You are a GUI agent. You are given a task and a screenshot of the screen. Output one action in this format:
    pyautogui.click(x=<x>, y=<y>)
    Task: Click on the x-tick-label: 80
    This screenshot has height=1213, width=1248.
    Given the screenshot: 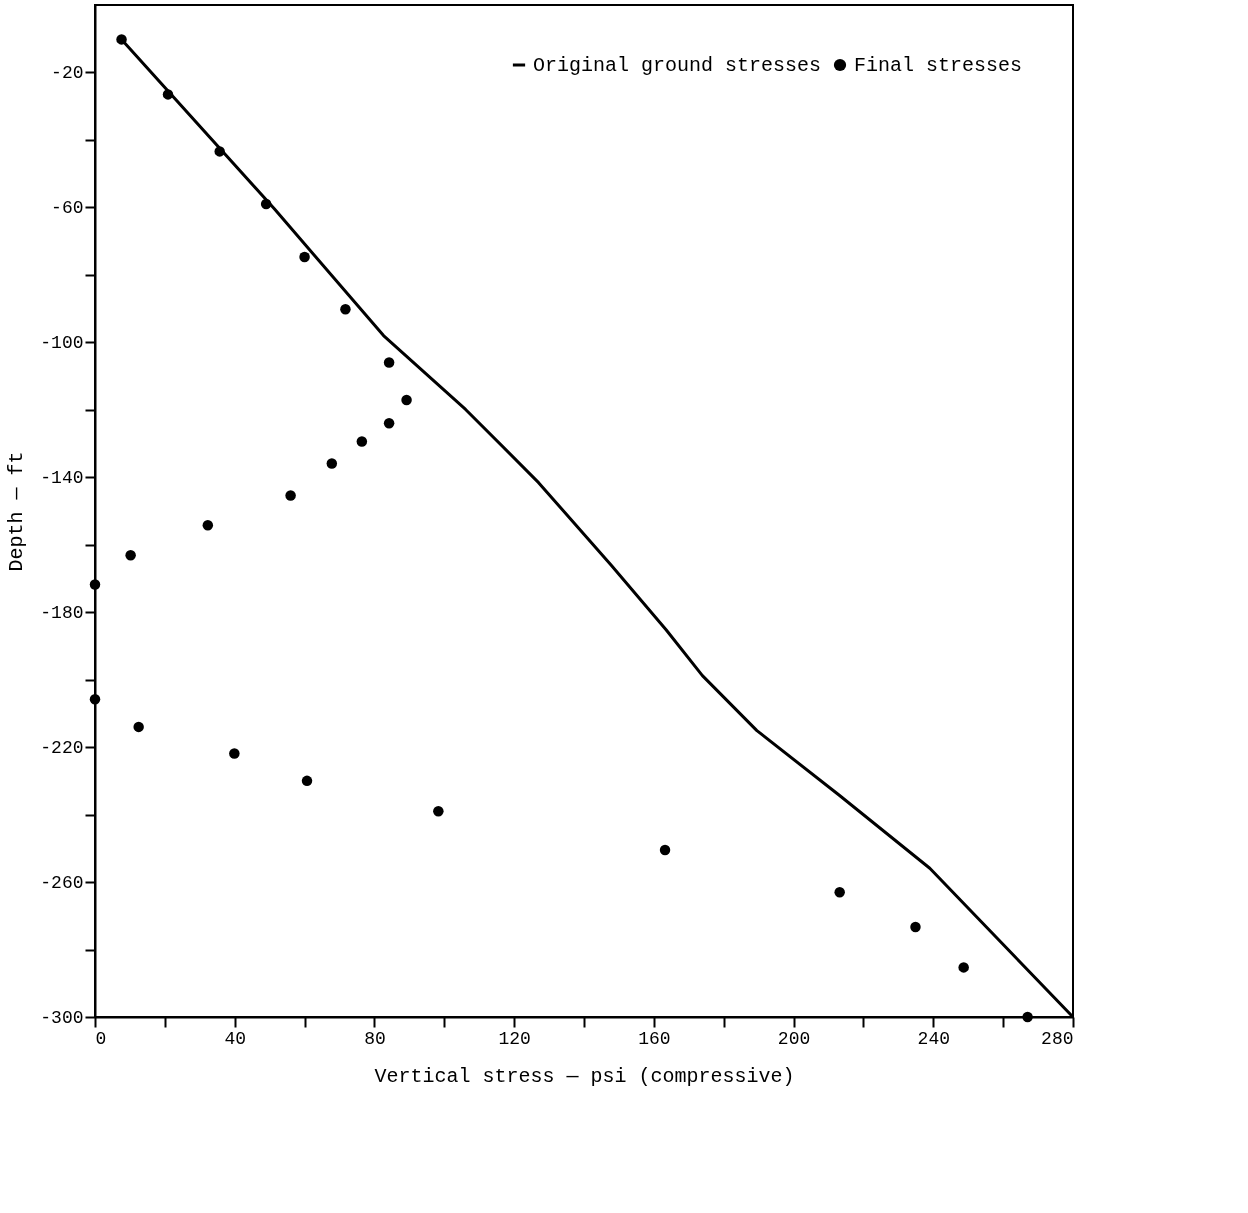 What is the action you would take?
    pyautogui.click(x=375, y=1038)
    